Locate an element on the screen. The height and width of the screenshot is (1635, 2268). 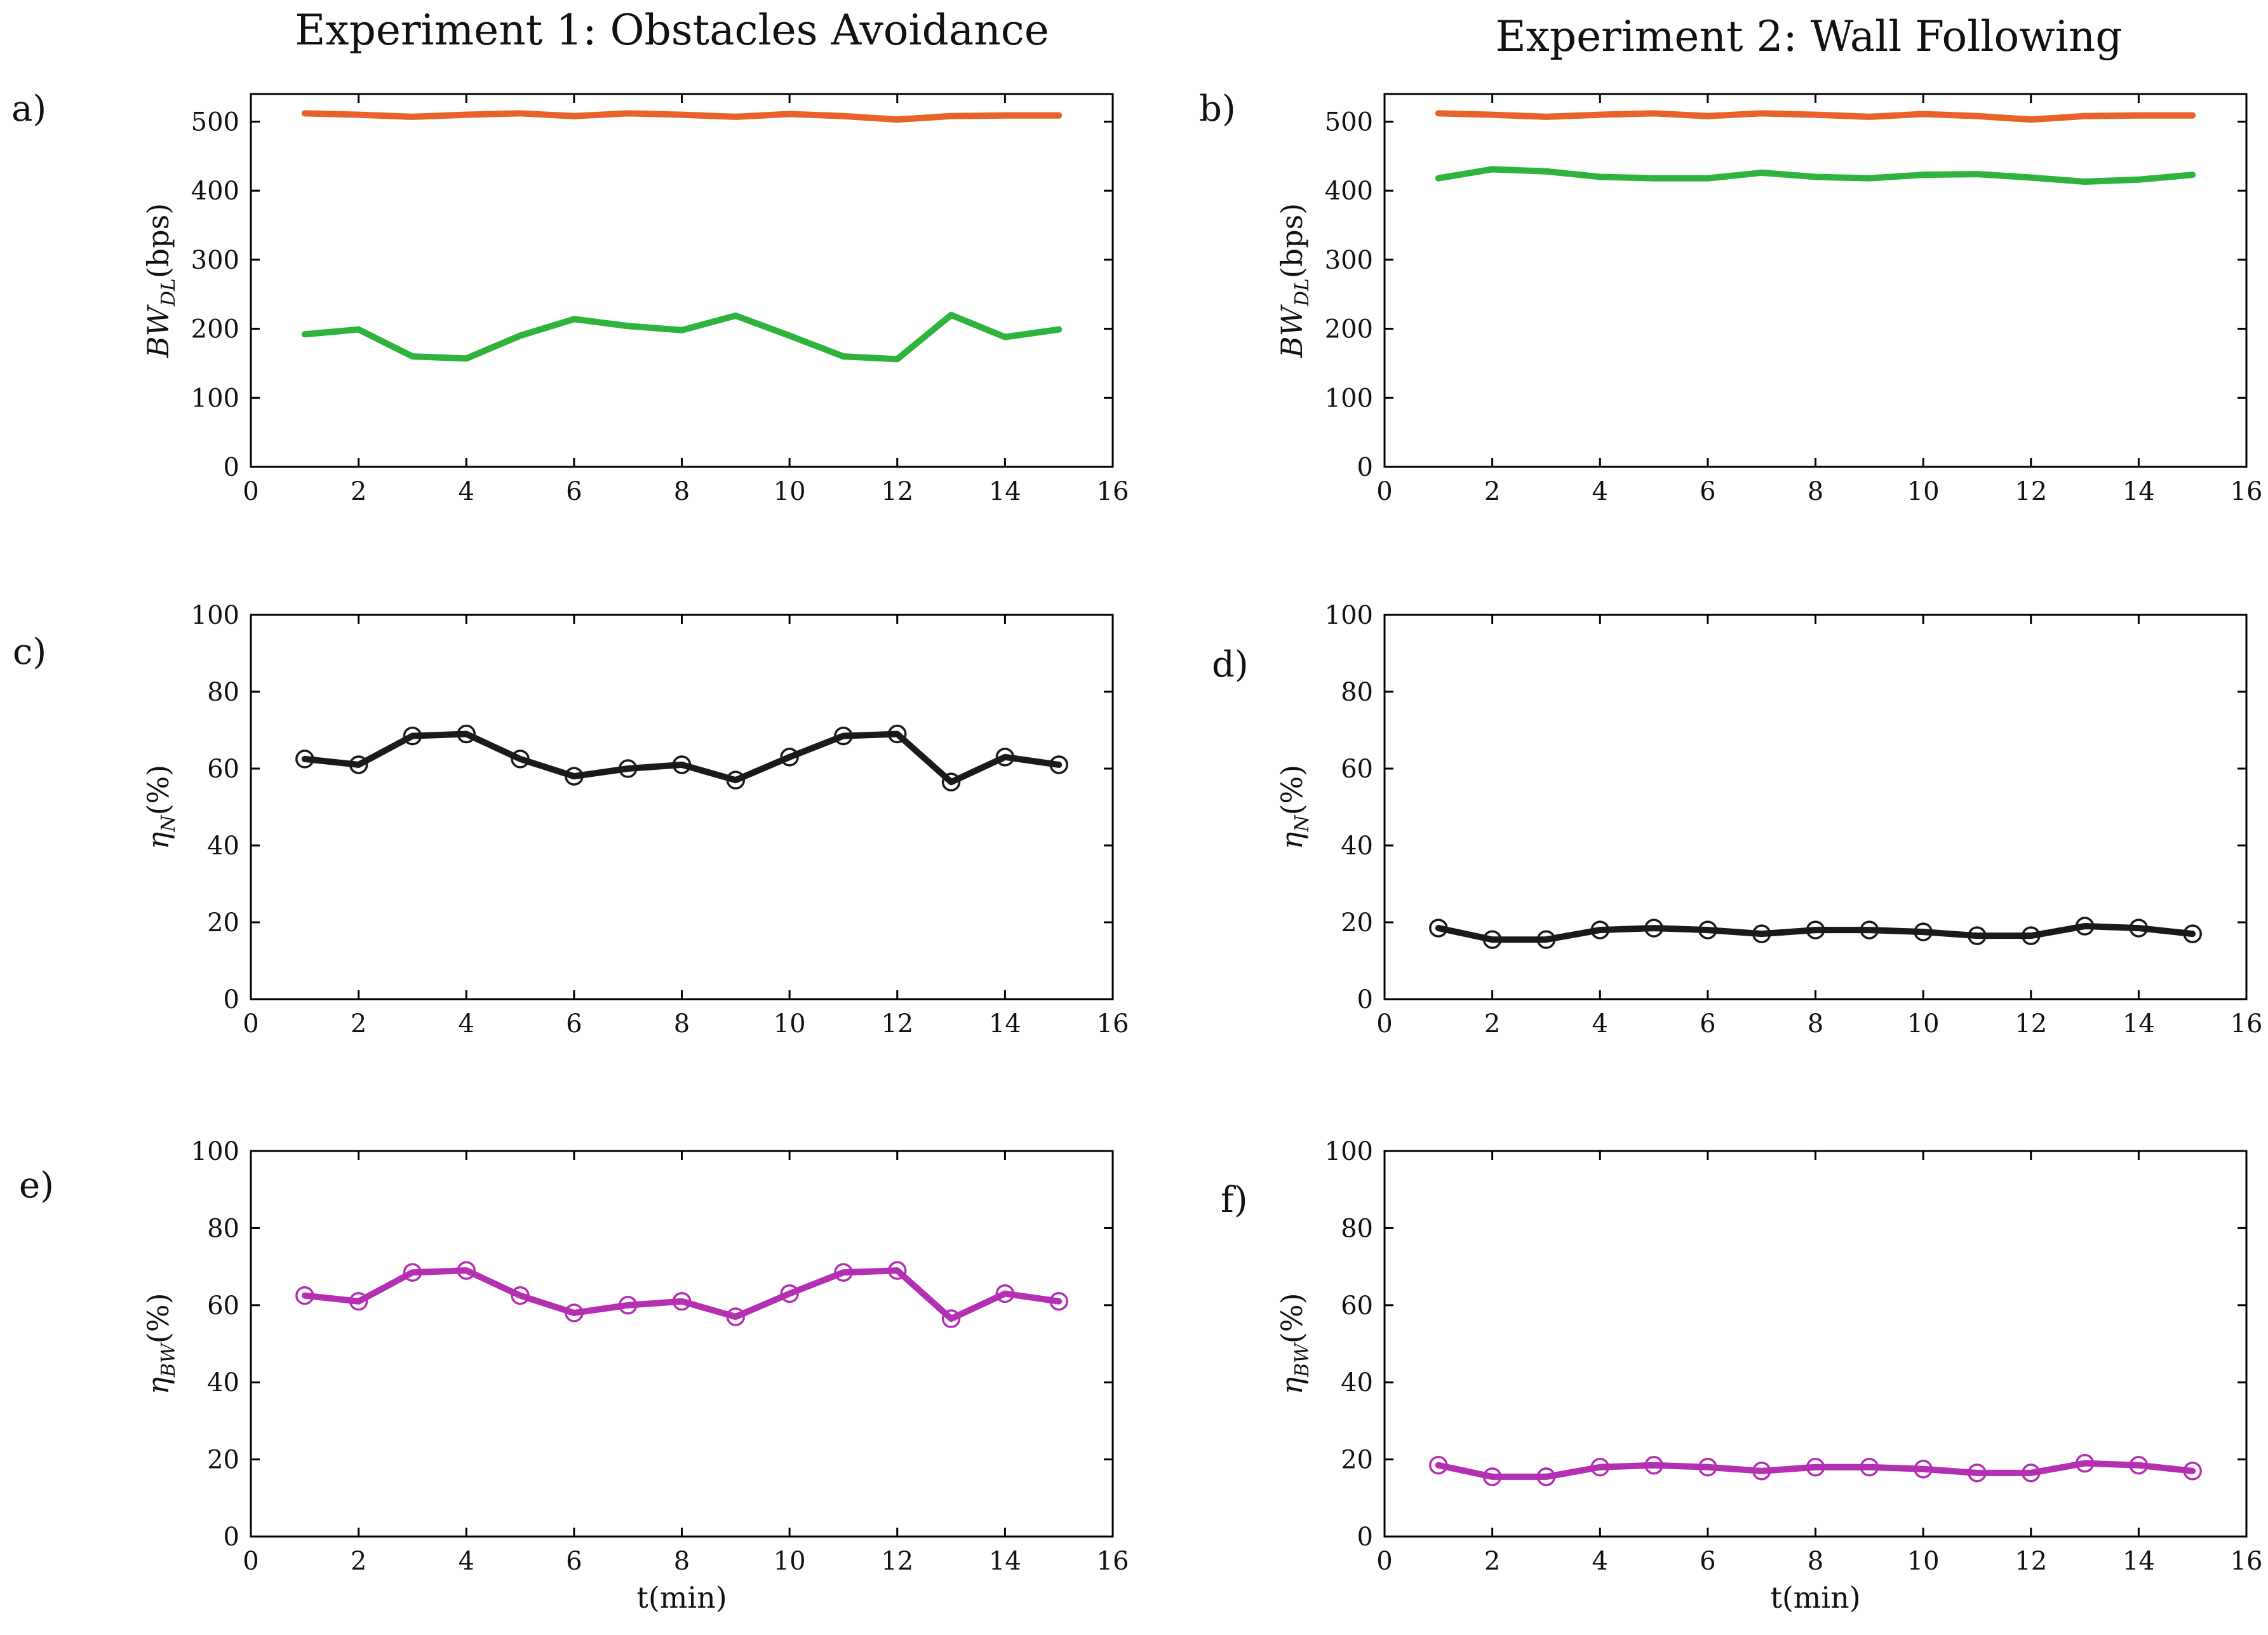
axes-frame-c is located at coordinates (682, 807).